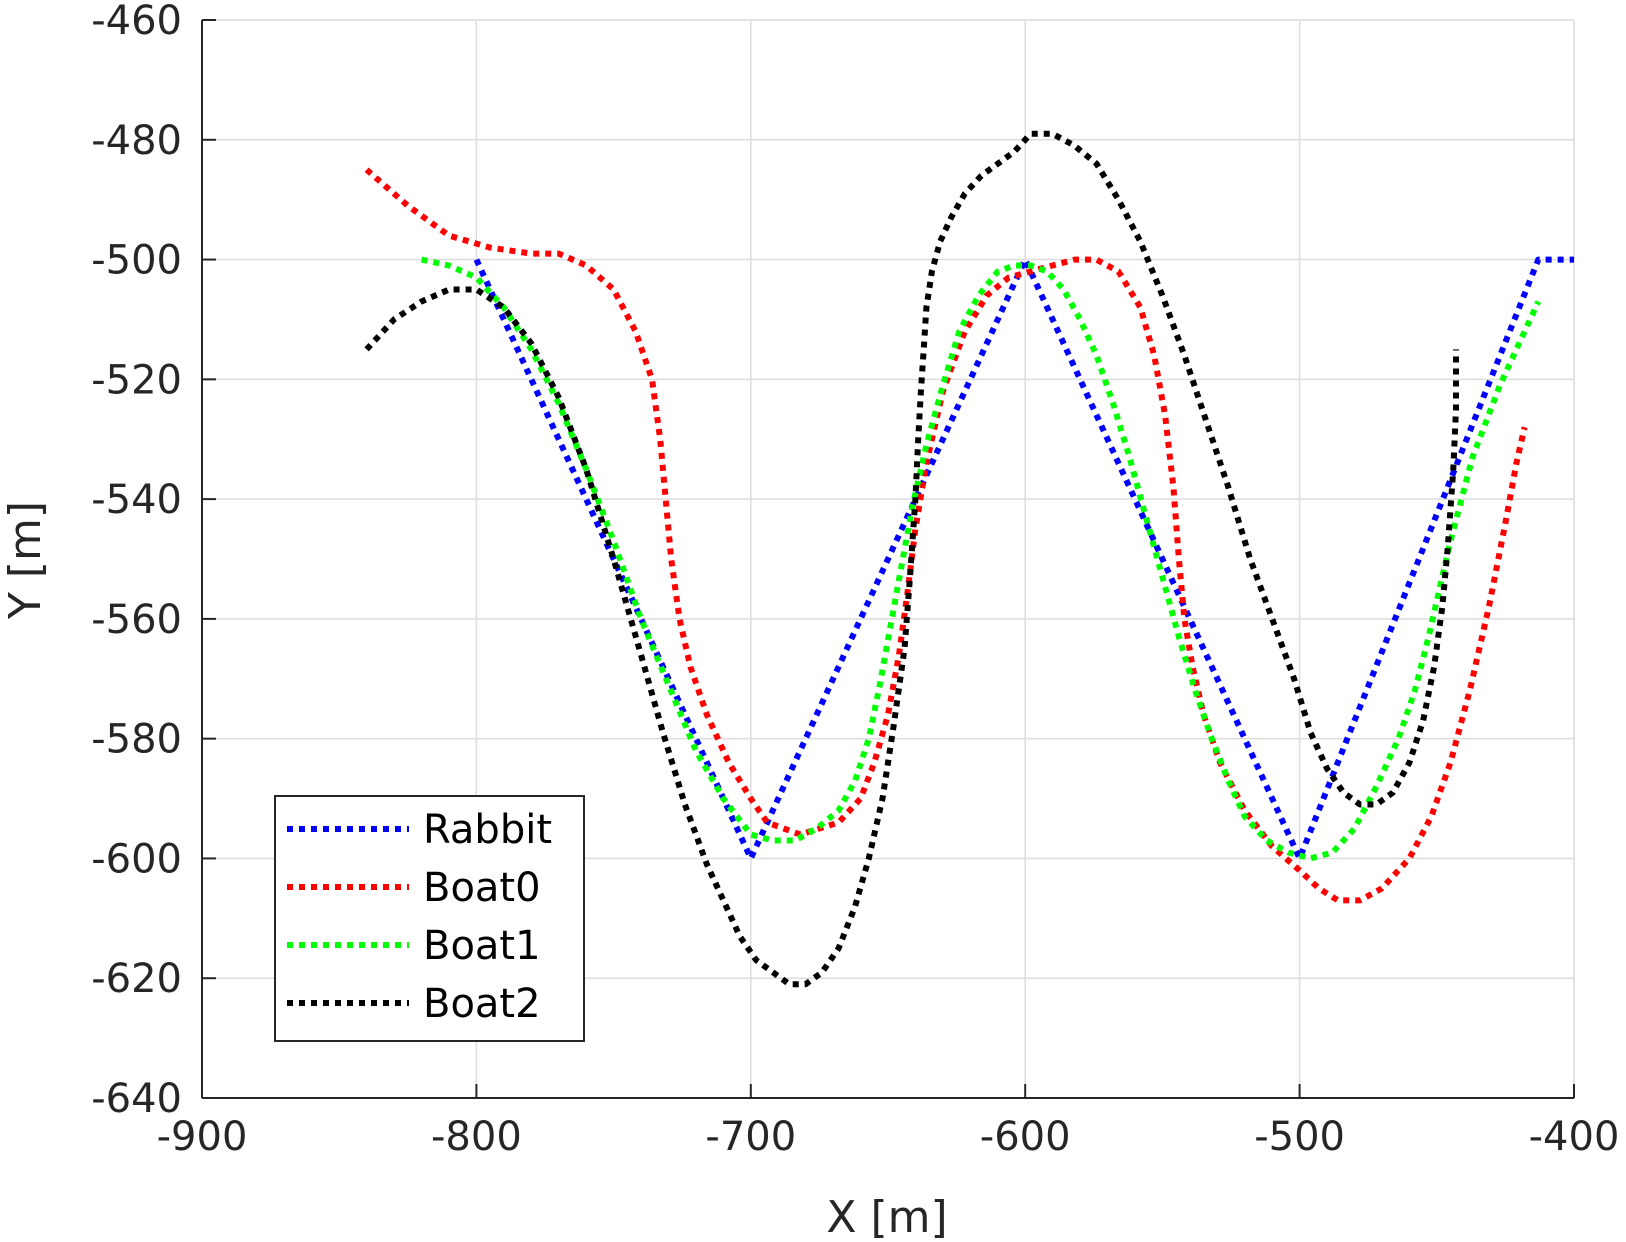 This screenshot has width=1626, height=1242. What do you see at coordinates (750, 1137) in the screenshot?
I see `x-tick-label: -700` at bounding box center [750, 1137].